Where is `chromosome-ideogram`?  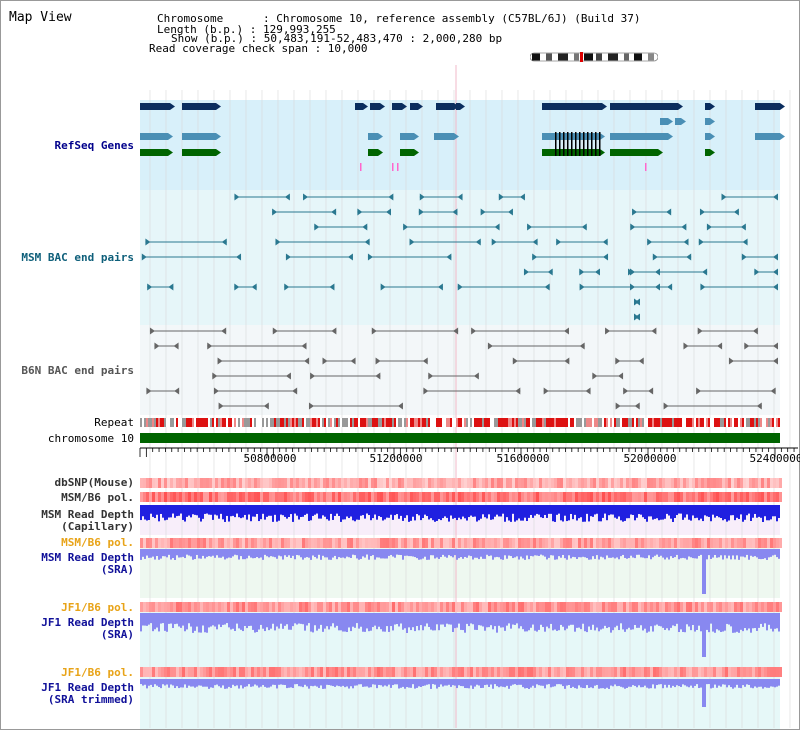 chromosome-ideogram is located at coordinates (594, 57).